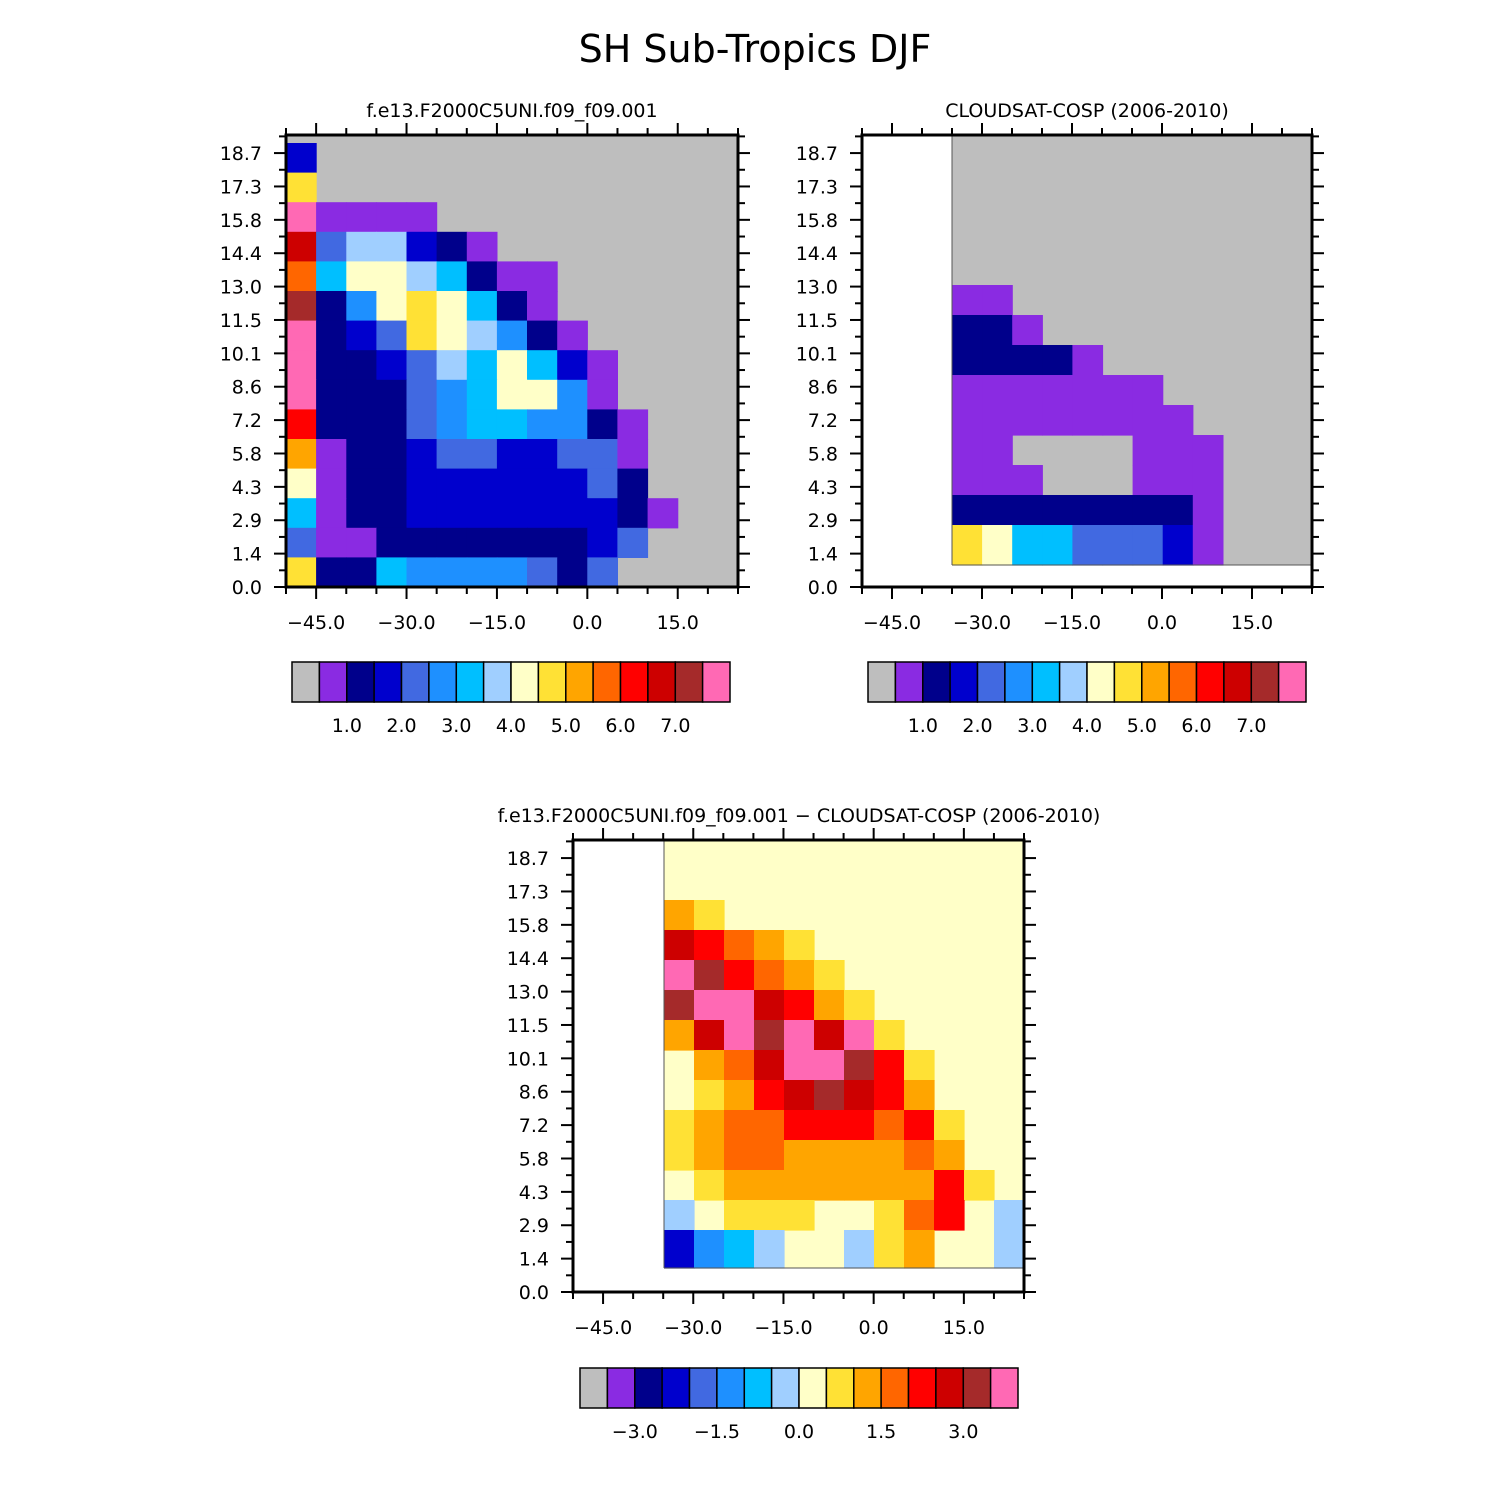  What do you see at coordinates (511, 699) in the screenshot?
I see `colorbar: 1.0 2.0 3.0 4.0 5.0 6.0 7.0` at bounding box center [511, 699].